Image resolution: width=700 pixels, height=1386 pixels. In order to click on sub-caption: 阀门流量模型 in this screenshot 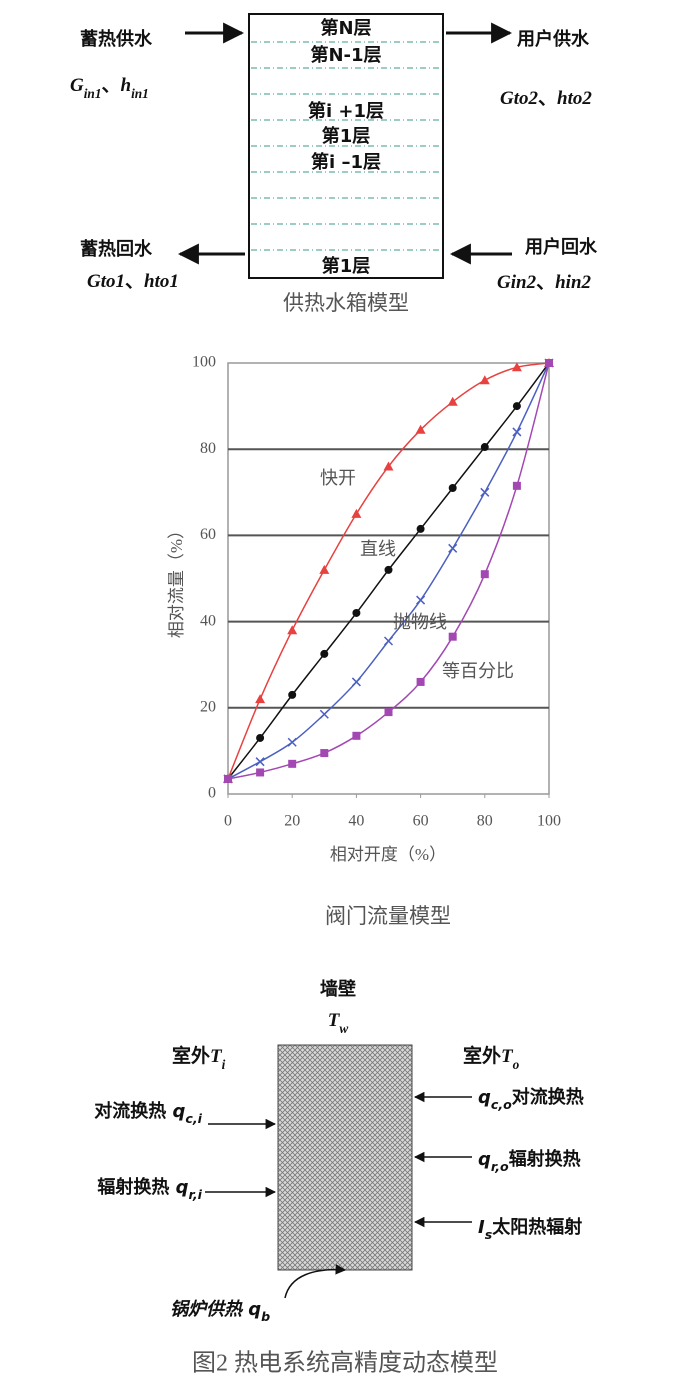, I will do `click(388, 916)`.